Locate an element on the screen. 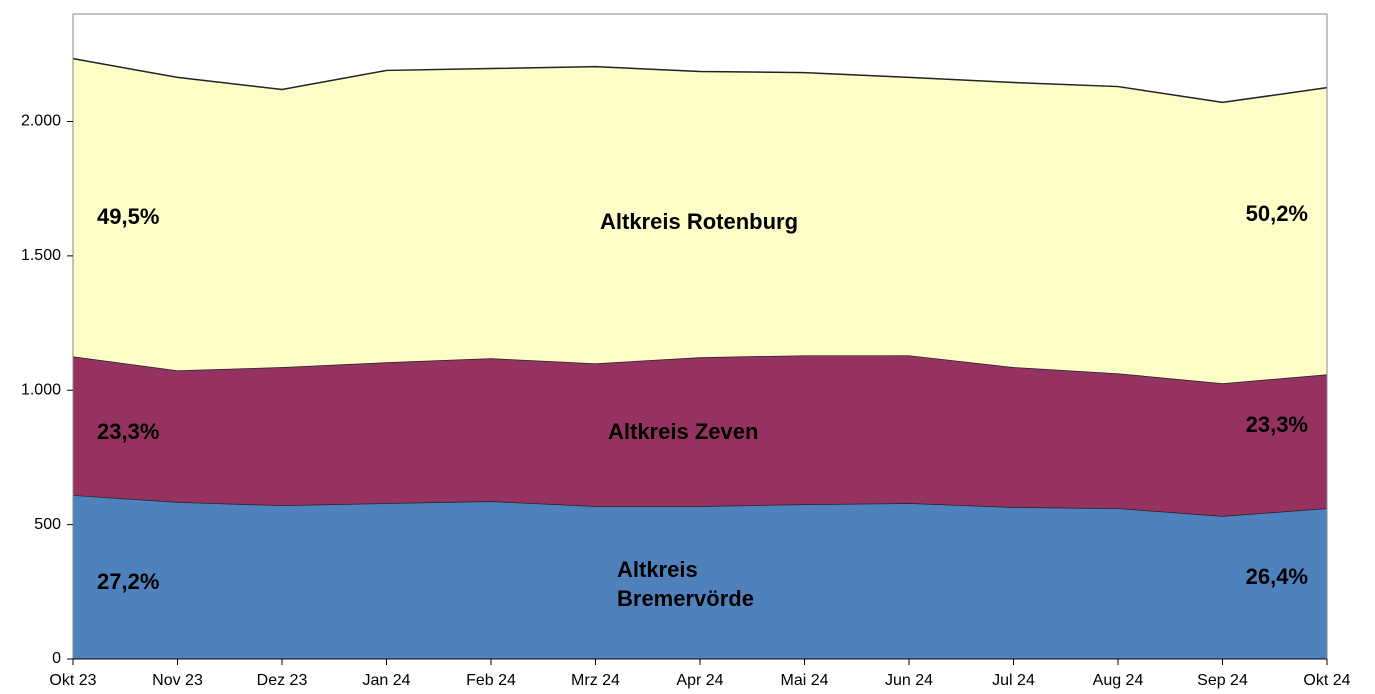 The width and height of the screenshot is (1375, 694). x-tick-label: Sep 24 is located at coordinates (1222, 680).